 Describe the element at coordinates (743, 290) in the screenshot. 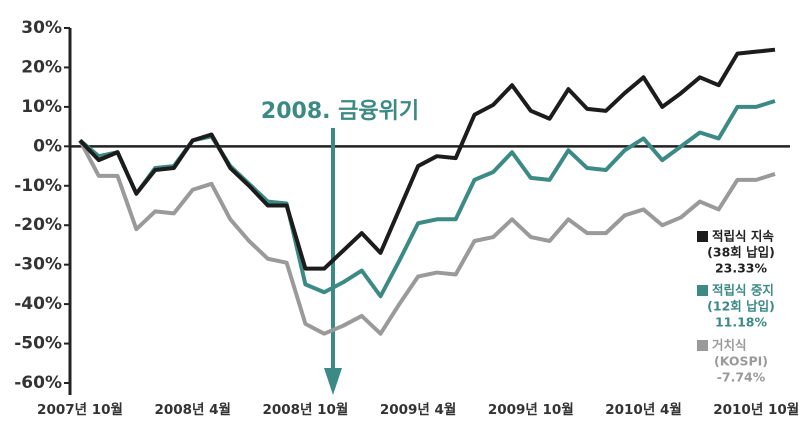

I see `legend-label: 적립식 중지` at that location.